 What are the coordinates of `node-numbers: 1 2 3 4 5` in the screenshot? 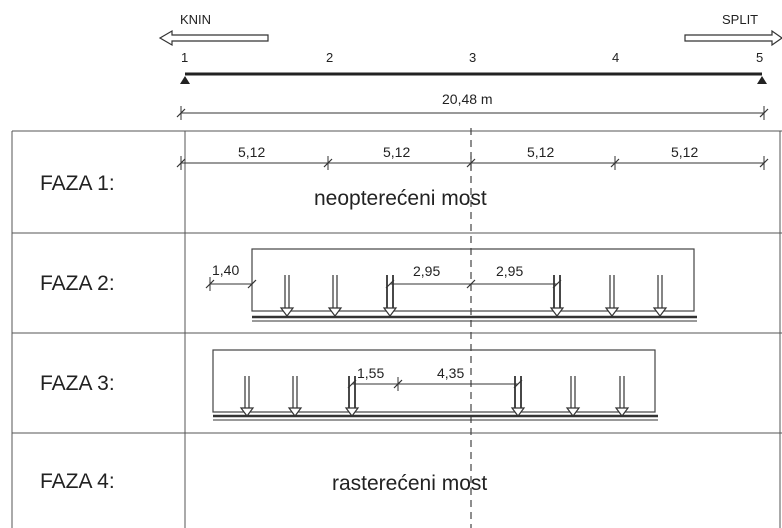 It's located at (472, 57).